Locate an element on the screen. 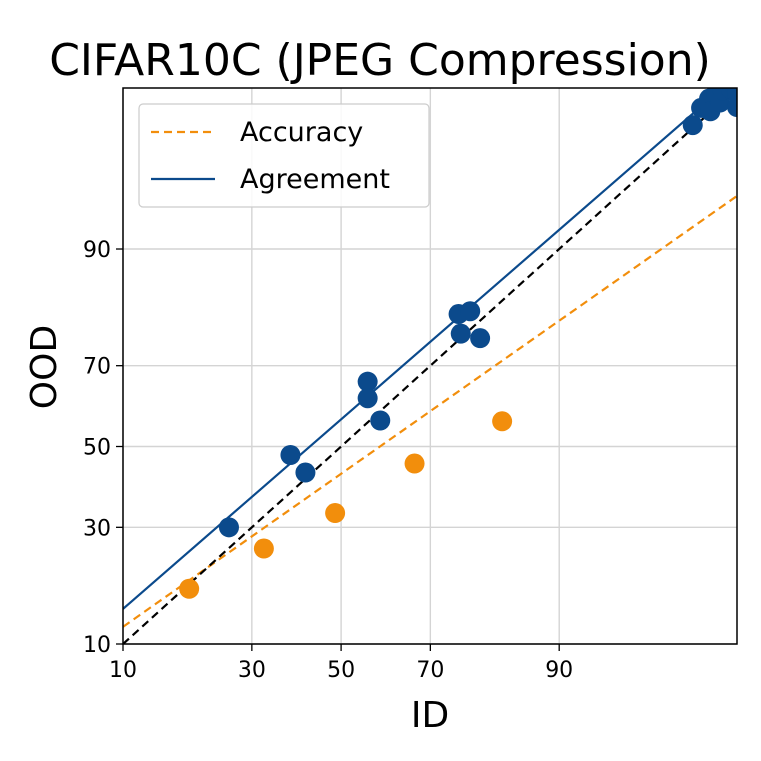  legend-box is located at coordinates (284, 155).